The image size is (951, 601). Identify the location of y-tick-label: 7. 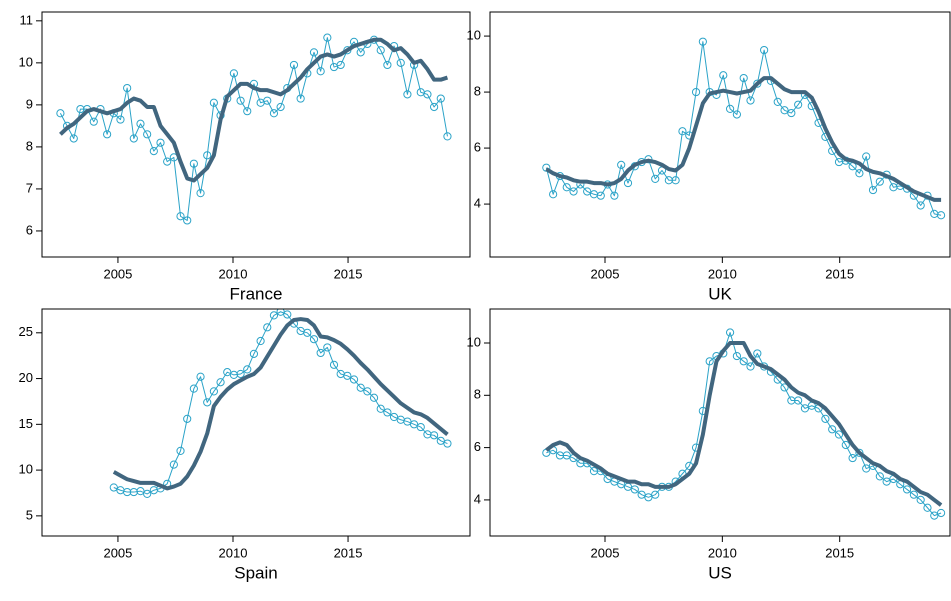
(29, 187).